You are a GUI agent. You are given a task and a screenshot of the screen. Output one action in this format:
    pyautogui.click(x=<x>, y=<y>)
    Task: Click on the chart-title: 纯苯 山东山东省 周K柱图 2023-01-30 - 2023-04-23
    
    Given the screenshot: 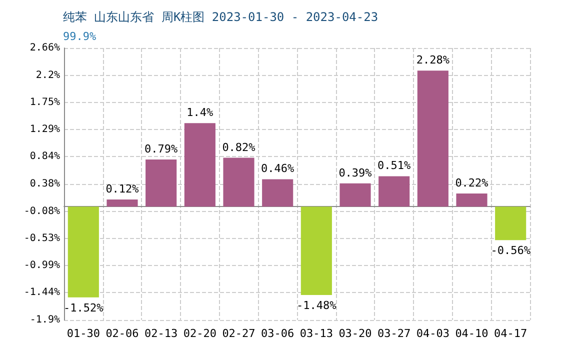 What is the action you would take?
    pyautogui.click(x=220, y=17)
    